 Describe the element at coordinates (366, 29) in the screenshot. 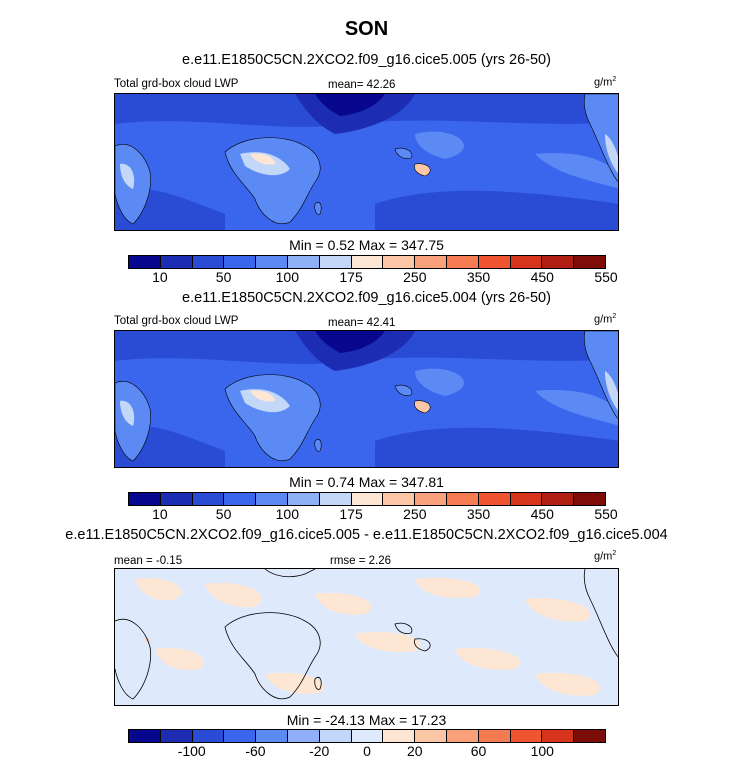

I see `season-title: SON` at that location.